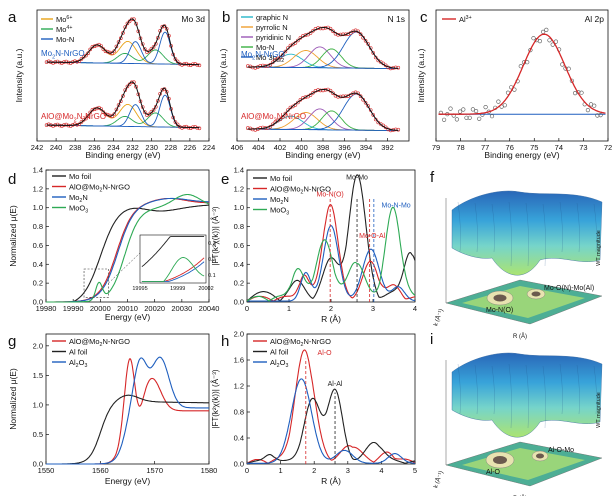 This screenshot has height=496, width=612. I want to click on legend-entry: Mo-N, so click(65, 39).